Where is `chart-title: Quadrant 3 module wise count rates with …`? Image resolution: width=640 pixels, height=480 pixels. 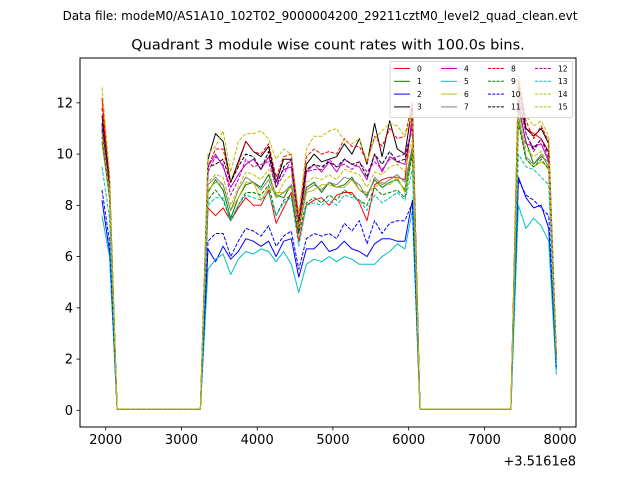 chart-title: Quadrant 3 module wise count rates with … is located at coordinates (328, 46).